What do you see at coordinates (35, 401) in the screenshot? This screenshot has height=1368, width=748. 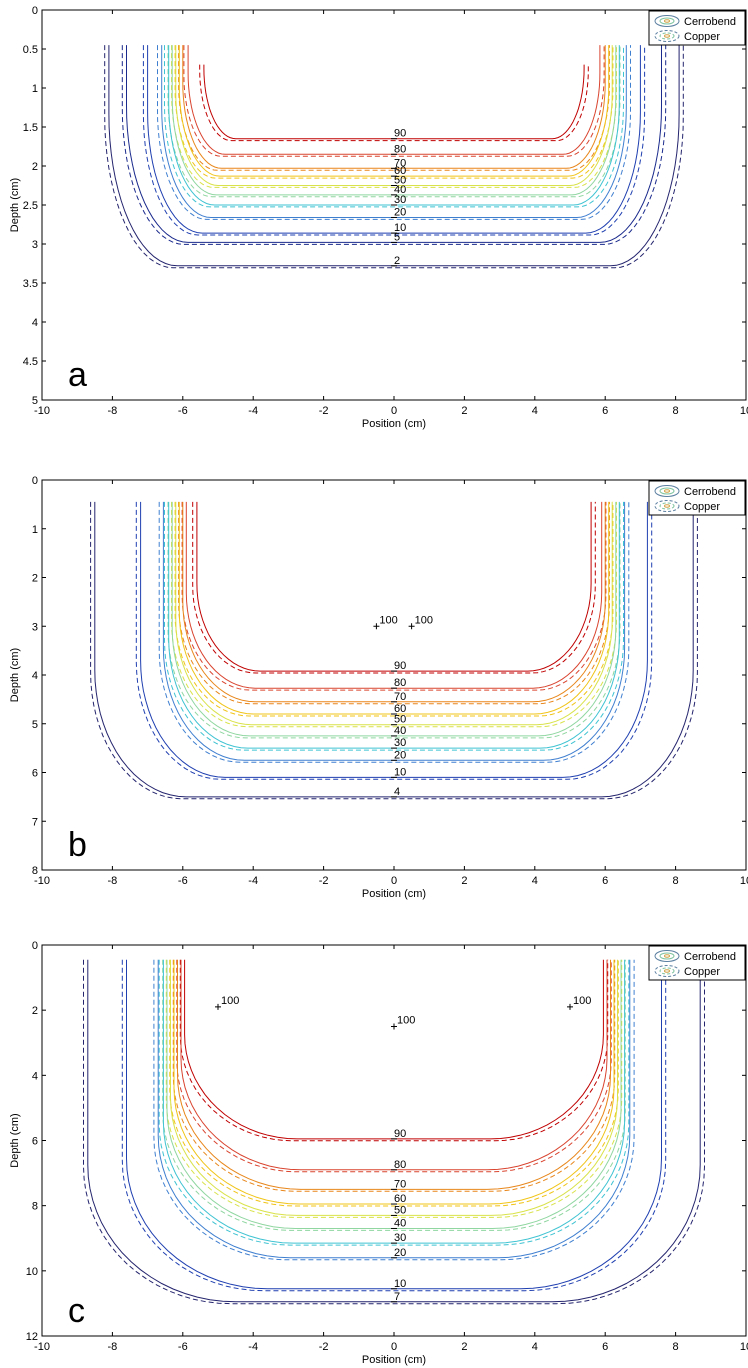 I see `y-tick-label: 5` at bounding box center [35, 401].